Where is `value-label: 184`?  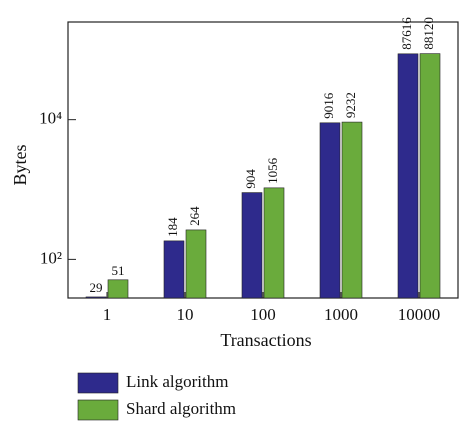
value-label: 184 is located at coordinates (172, 227).